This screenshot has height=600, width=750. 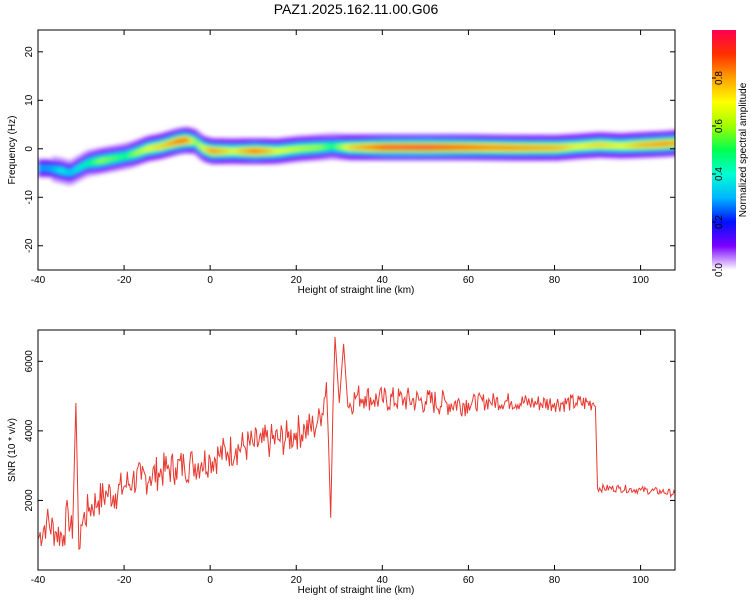 What do you see at coordinates (29, 430) in the screenshot?
I see `snr-y-tick-label: 4000` at bounding box center [29, 430].